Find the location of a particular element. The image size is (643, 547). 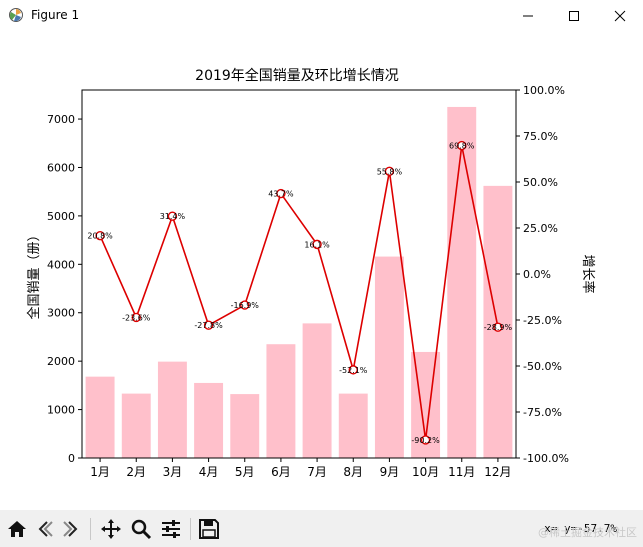

growth-data-label: 43.7% is located at coordinates (281, 194).